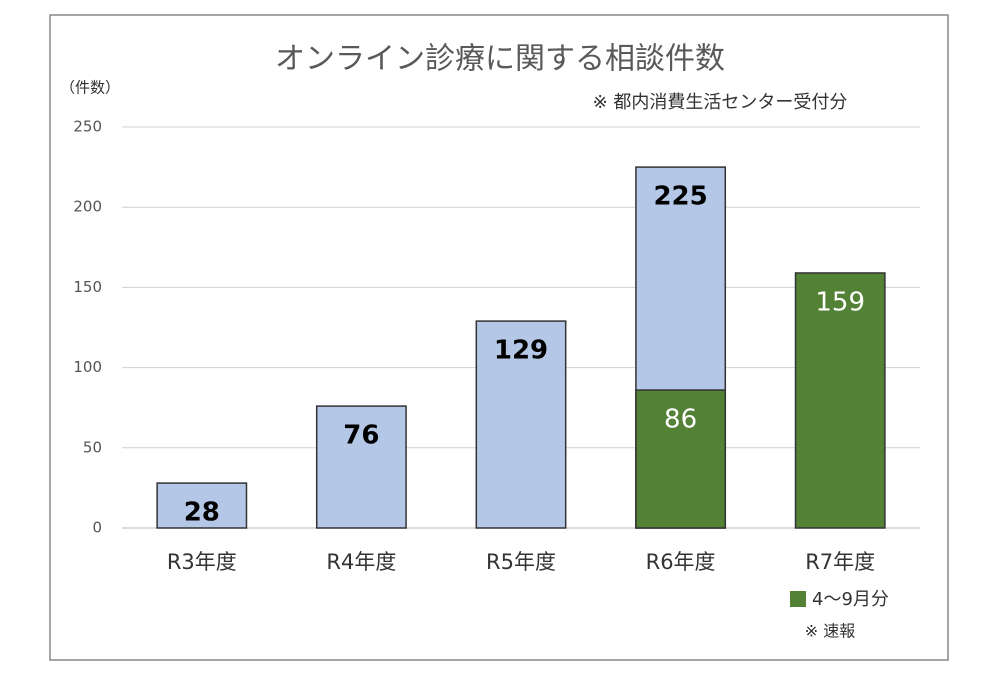 The width and height of the screenshot is (1000, 674). Describe the element at coordinates (840, 562) in the screenshot. I see `x-tick-label: R7年度` at that location.